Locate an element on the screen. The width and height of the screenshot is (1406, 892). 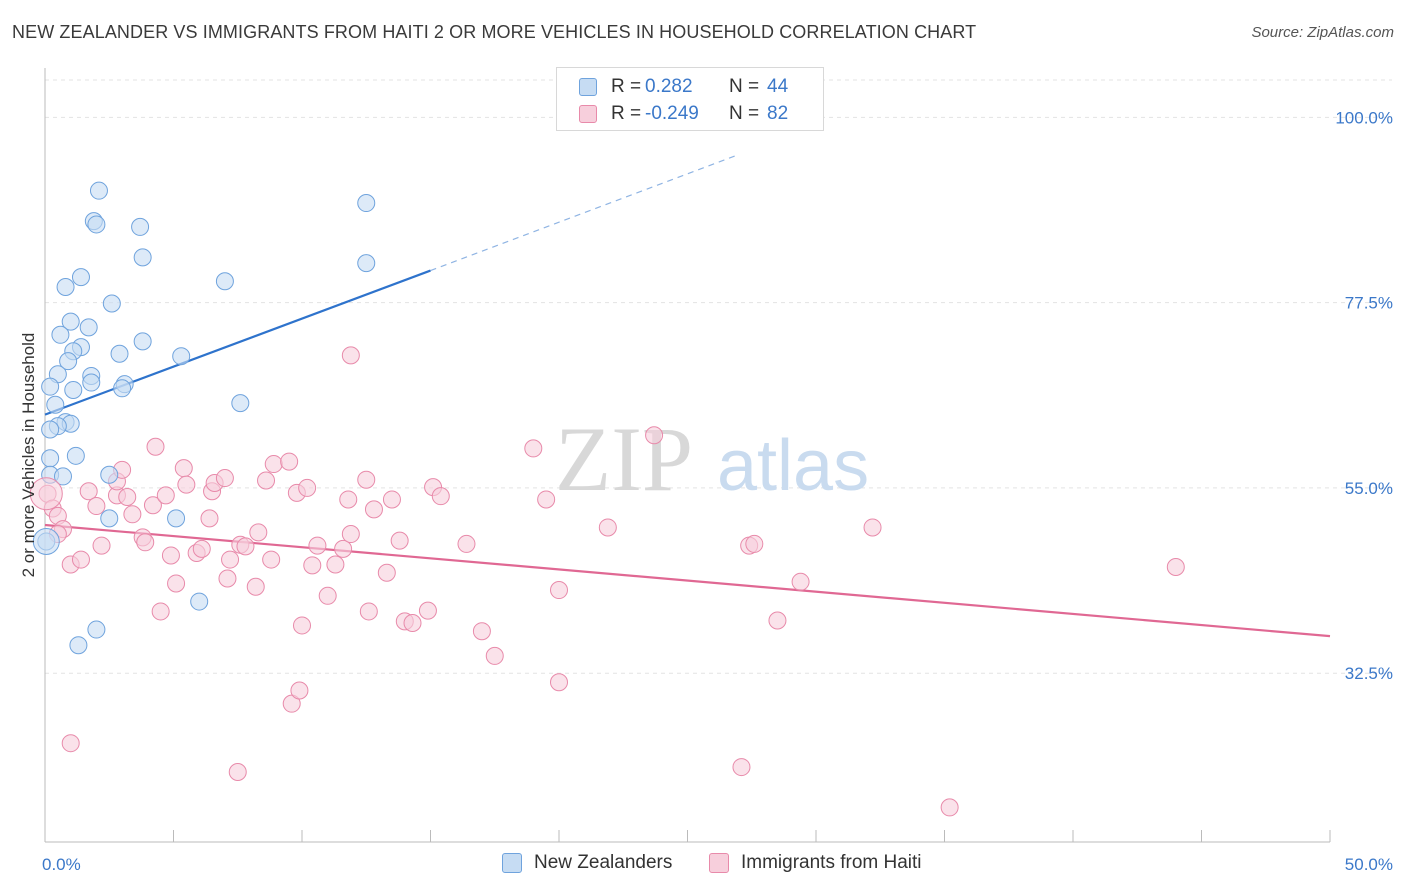
trend-line-new-zealanders is located at coordinates (237, 342).